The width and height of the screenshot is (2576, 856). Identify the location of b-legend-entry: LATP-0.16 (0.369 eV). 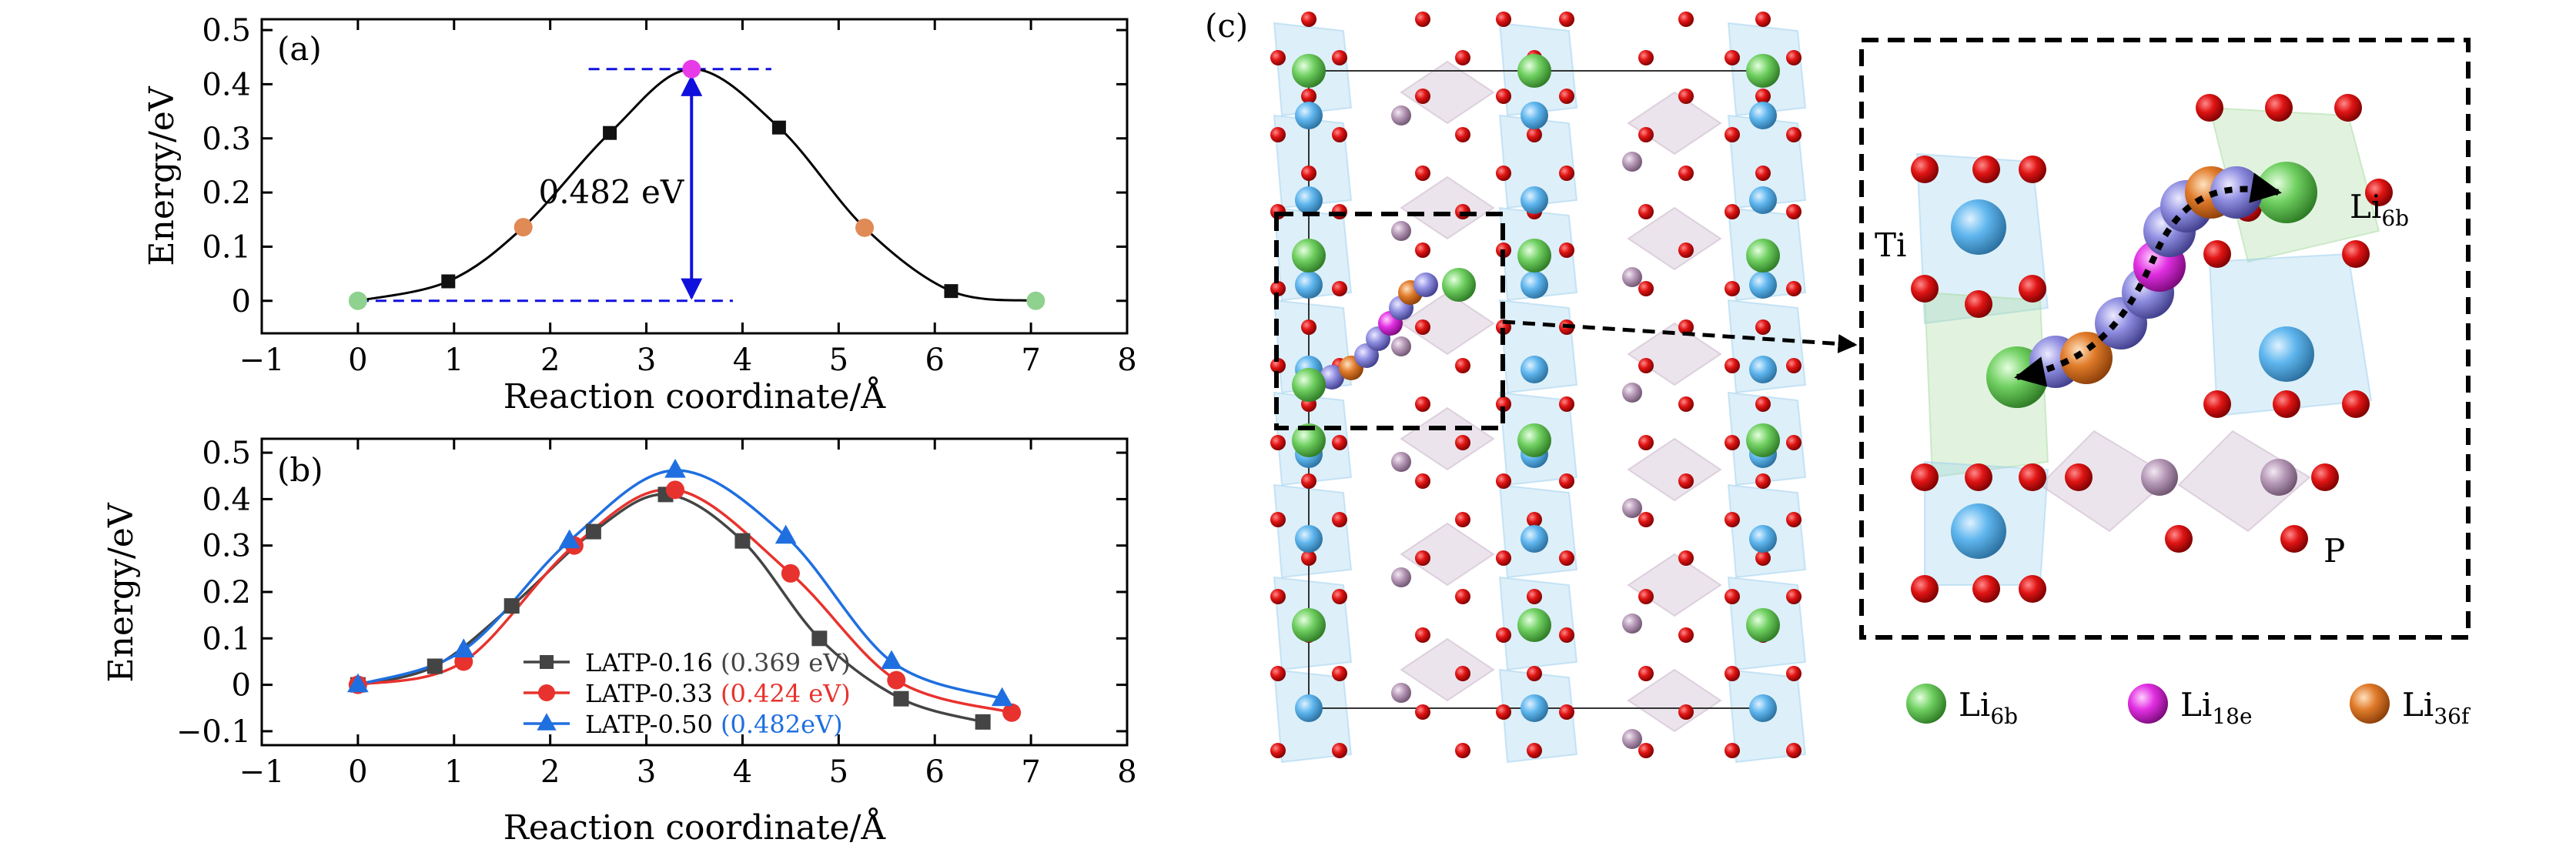
(718, 662).